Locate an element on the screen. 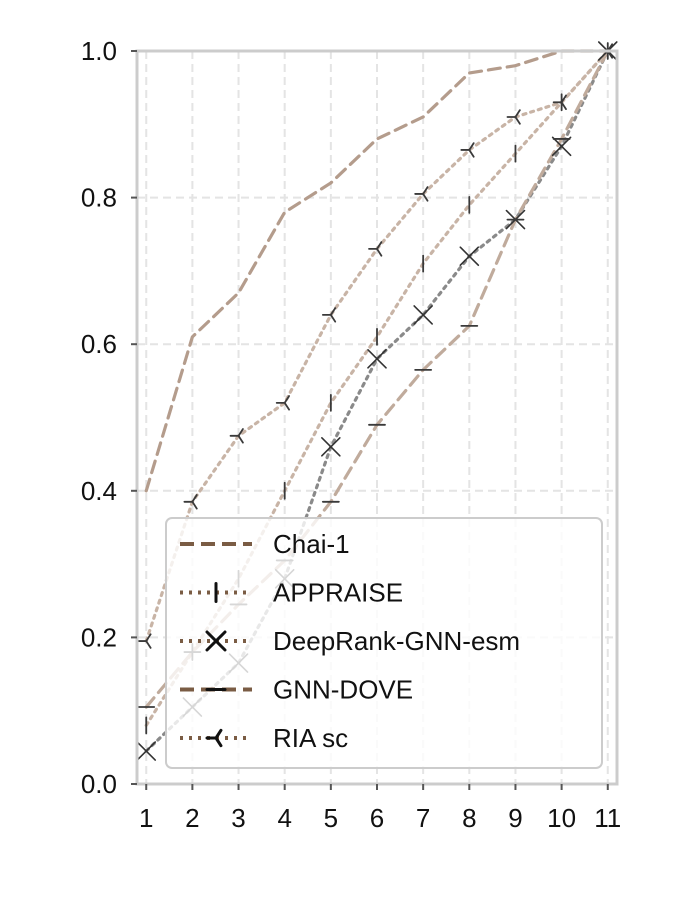 The height and width of the screenshot is (900, 675). x-tick-label: 1 is located at coordinates (146, 818).